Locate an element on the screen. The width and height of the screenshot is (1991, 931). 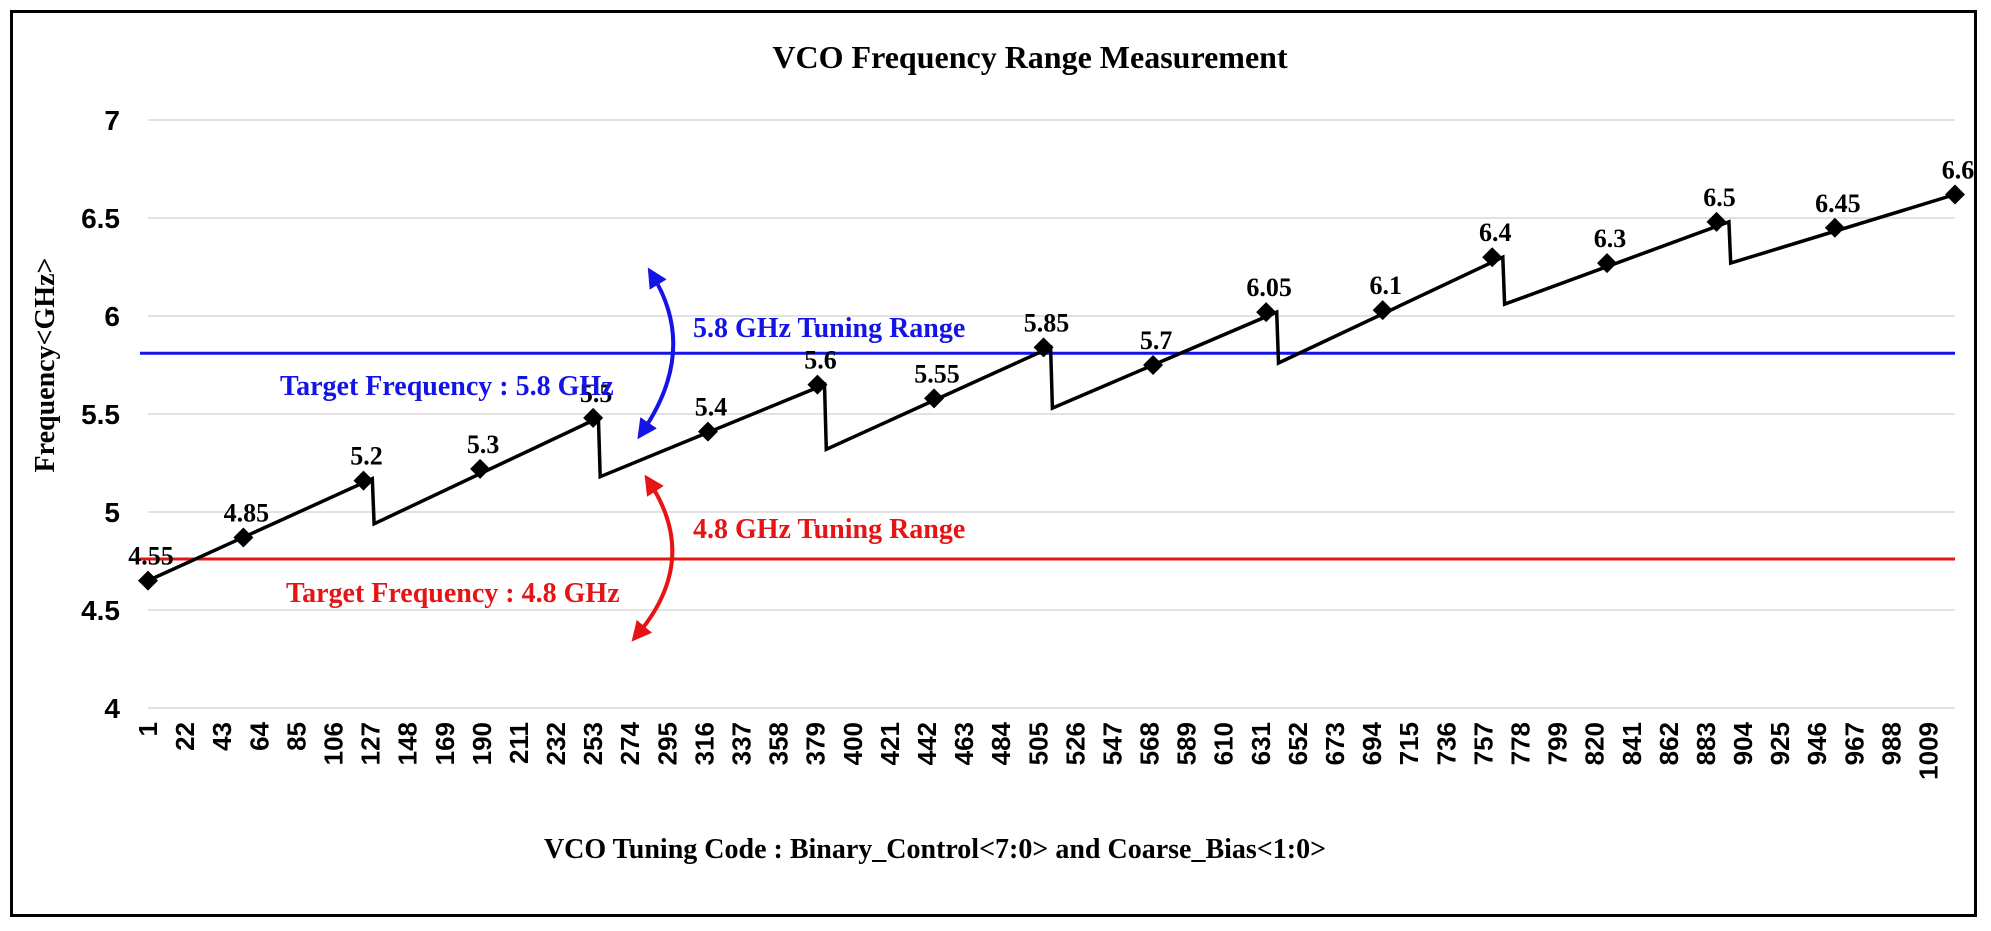
x-tick-label: 610 is located at coordinates (1224, 743).